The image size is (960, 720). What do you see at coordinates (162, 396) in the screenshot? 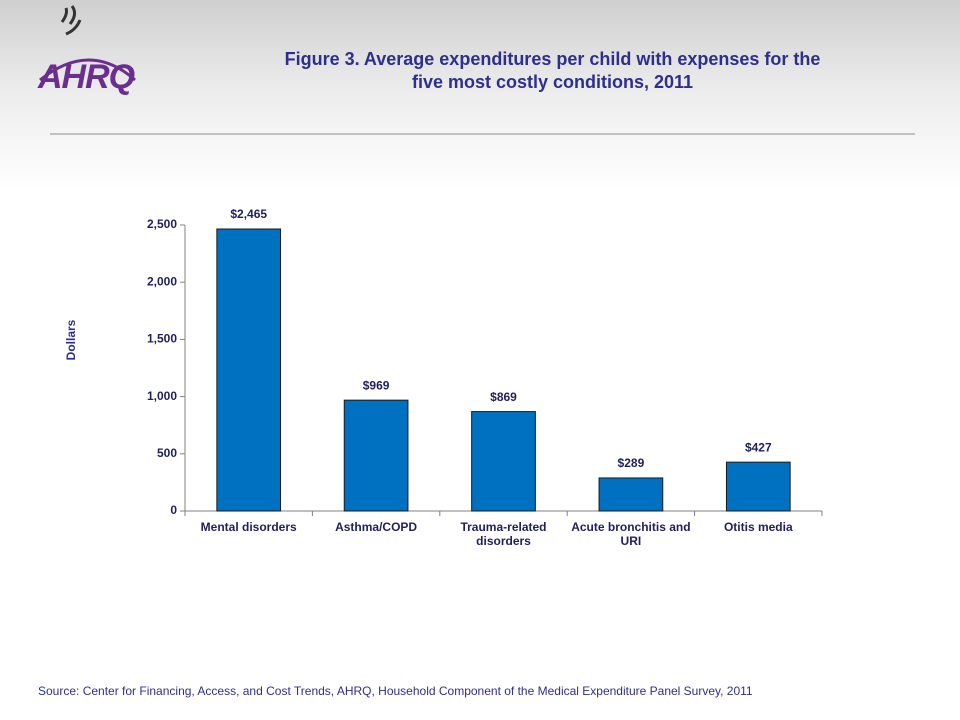
I see `y-tick-label: 1,000` at bounding box center [162, 396].